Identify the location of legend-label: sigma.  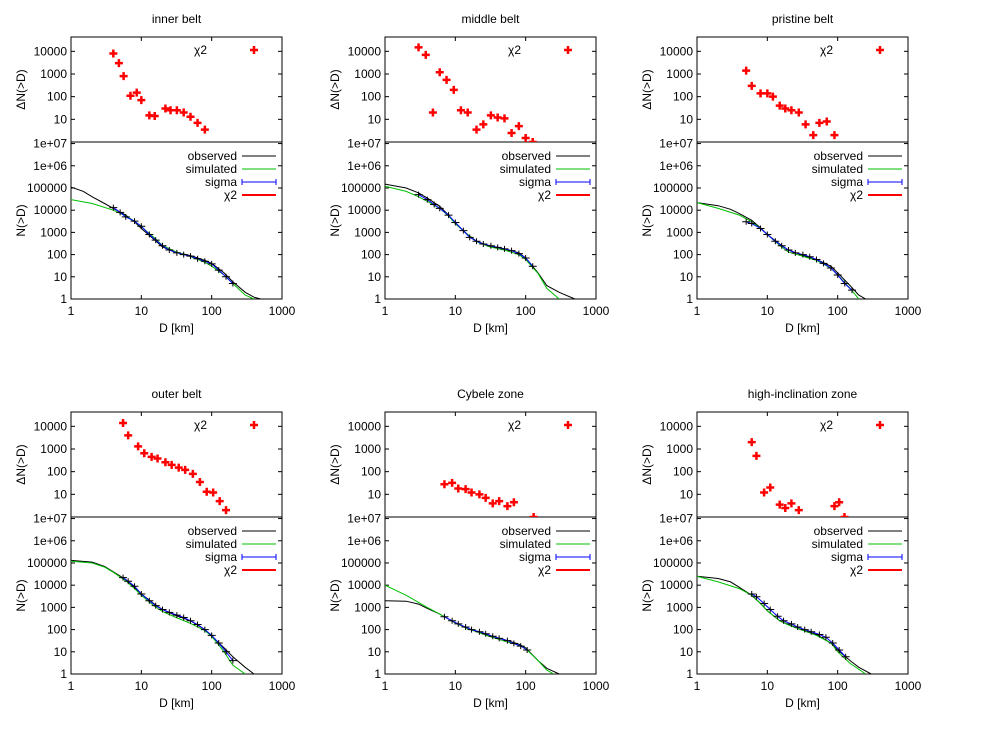
(535, 557).